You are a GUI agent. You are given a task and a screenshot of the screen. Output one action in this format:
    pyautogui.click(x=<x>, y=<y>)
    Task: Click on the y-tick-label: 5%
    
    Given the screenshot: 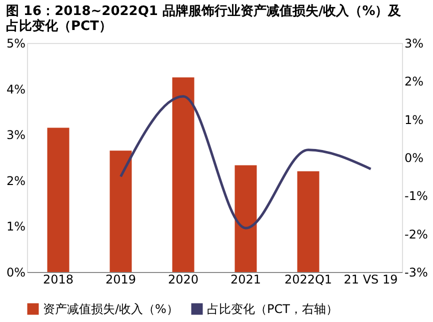 What is the action you would take?
    pyautogui.click(x=16, y=43)
    